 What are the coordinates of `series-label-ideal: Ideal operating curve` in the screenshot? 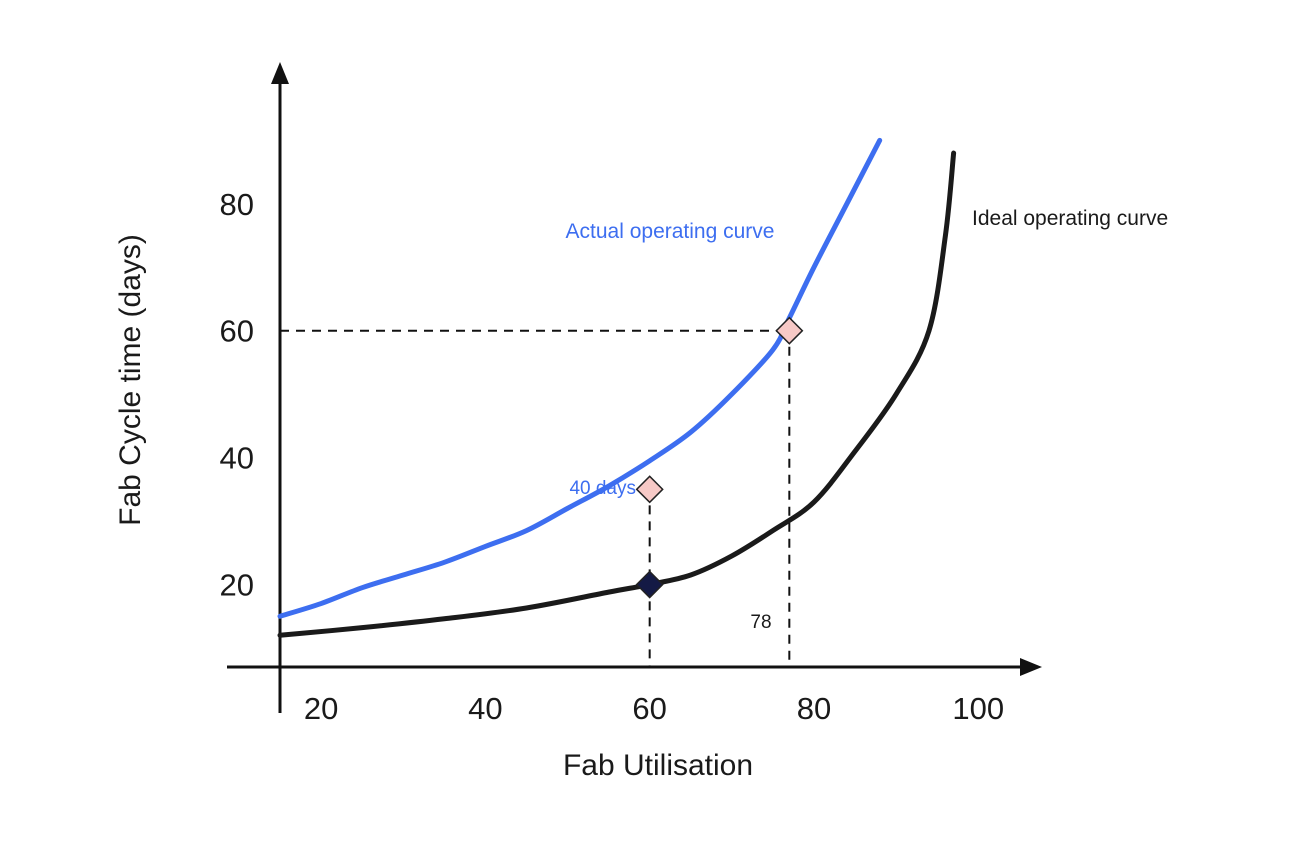 It's located at (1070, 218).